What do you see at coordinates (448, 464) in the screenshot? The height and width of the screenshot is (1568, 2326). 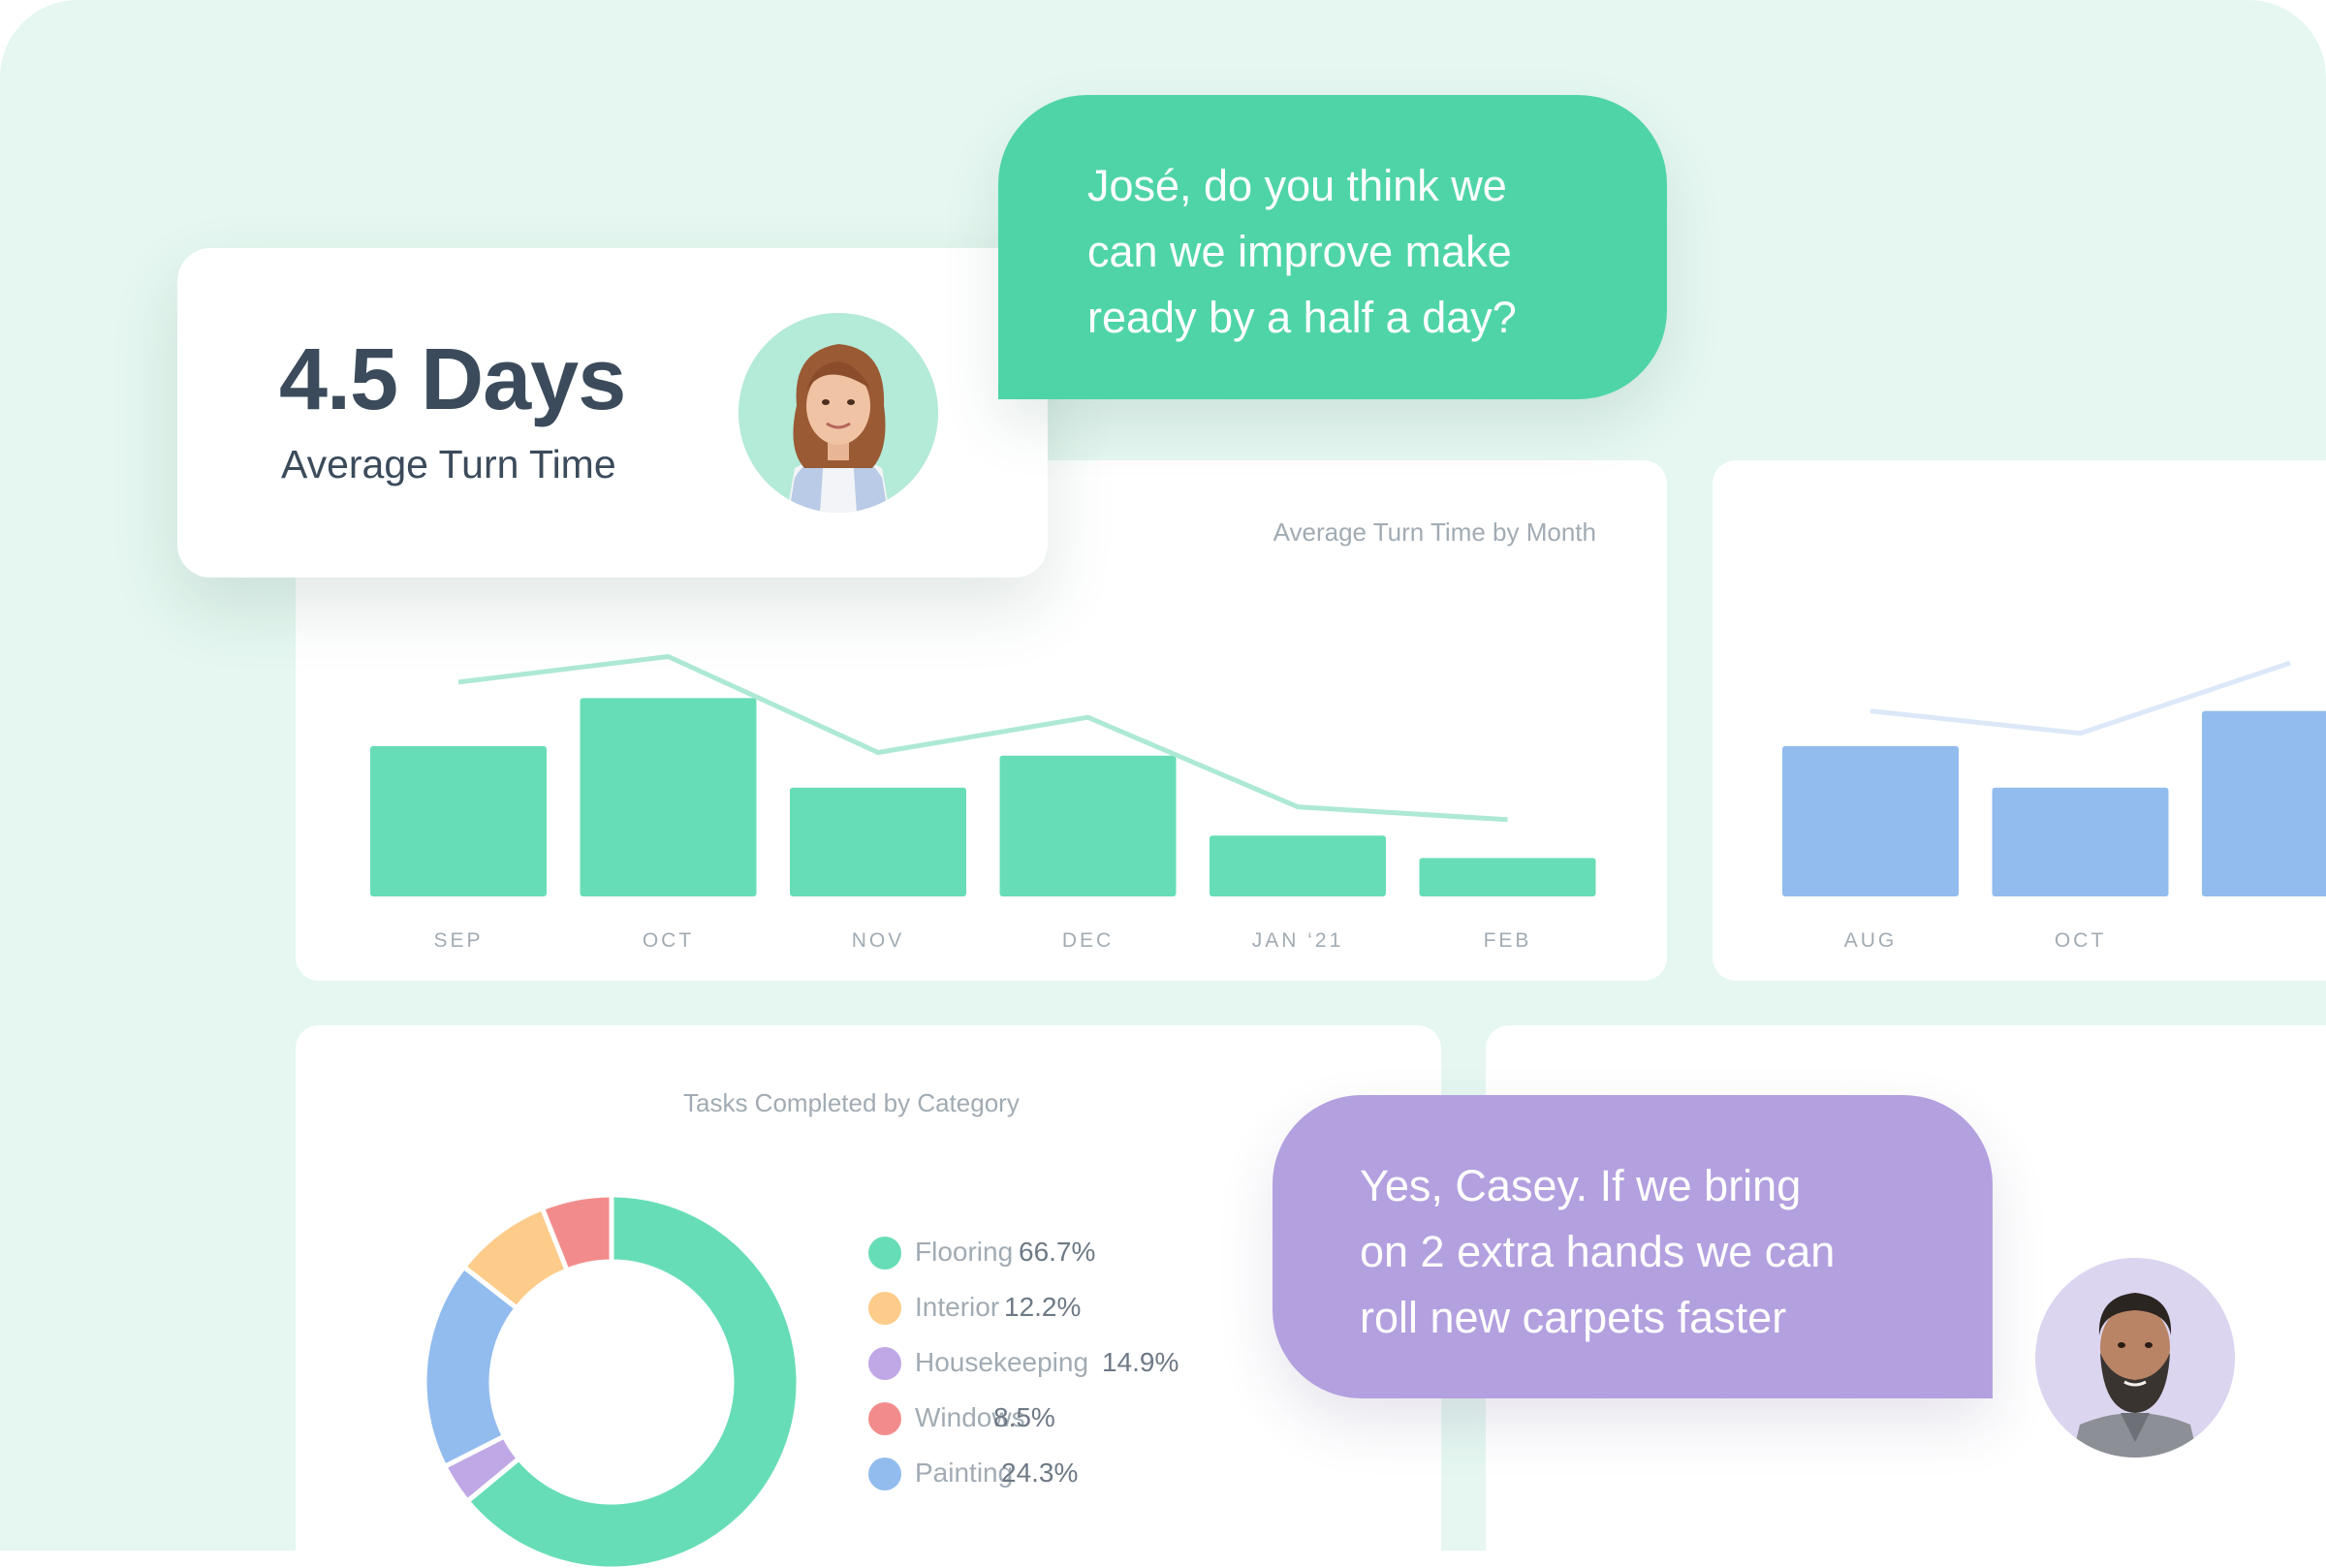 I see `kpi-label: Average Turn Time` at bounding box center [448, 464].